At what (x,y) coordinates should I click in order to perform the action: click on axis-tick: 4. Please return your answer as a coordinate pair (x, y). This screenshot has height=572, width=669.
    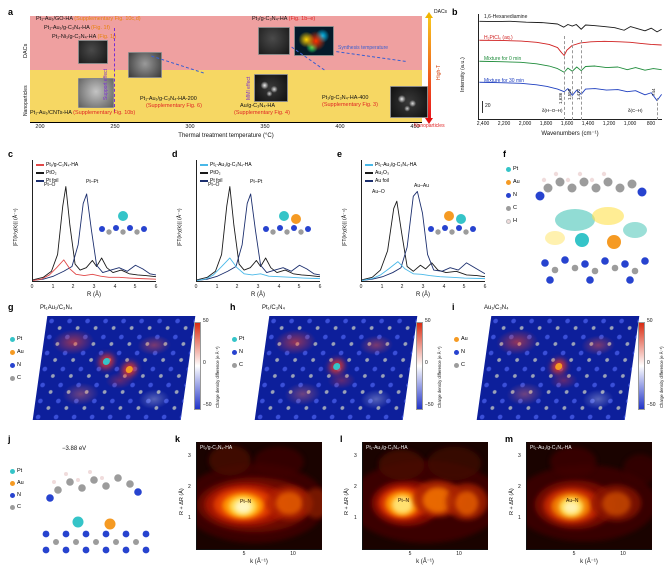
    Looking at the image, I should click on (115, 287).